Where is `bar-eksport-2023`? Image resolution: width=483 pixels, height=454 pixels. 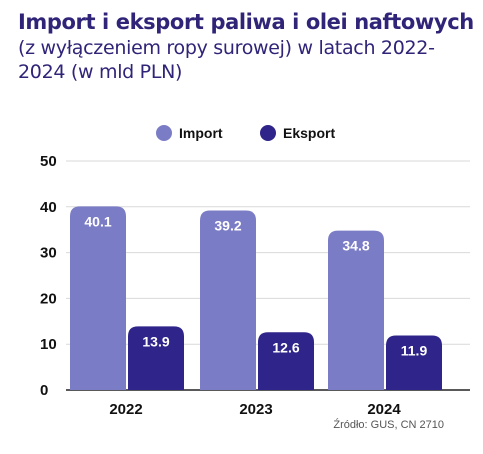
bar-eksport-2023 is located at coordinates (286, 361).